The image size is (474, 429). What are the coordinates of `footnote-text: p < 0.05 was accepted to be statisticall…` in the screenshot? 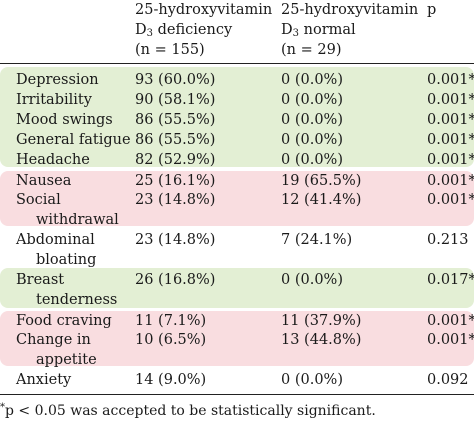 It's located at (190, 411).